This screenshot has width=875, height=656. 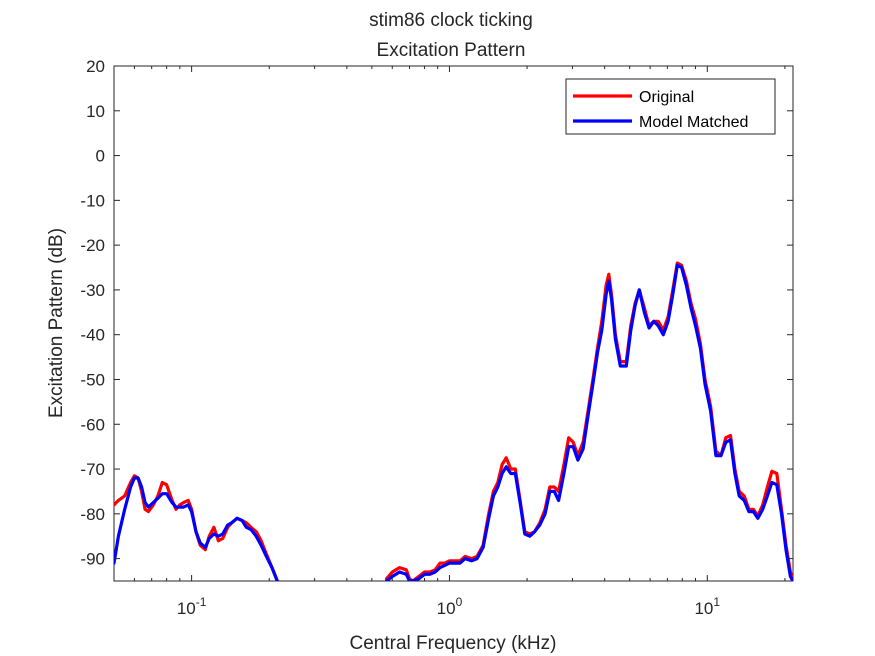 I want to click on y-tick-label: -50, so click(x=92, y=379).